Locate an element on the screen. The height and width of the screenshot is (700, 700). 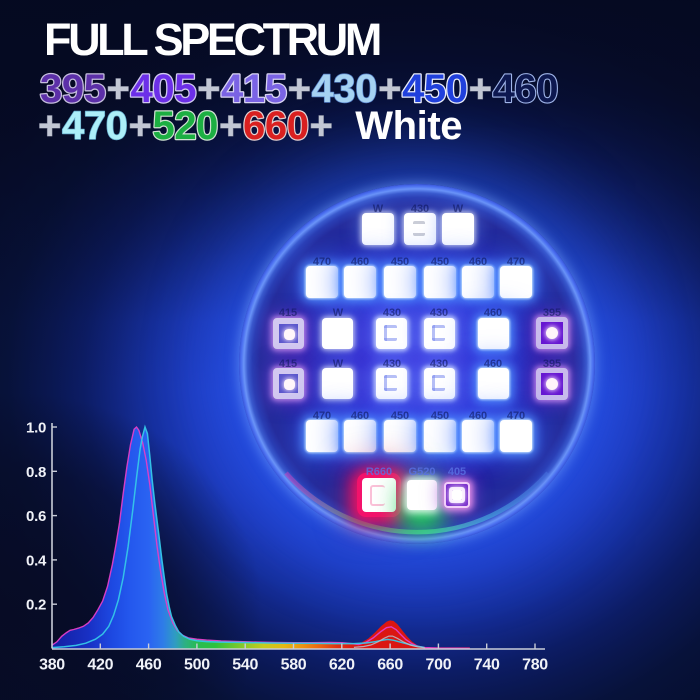
svg-text: 0.6 is located at coordinates (36, 516).